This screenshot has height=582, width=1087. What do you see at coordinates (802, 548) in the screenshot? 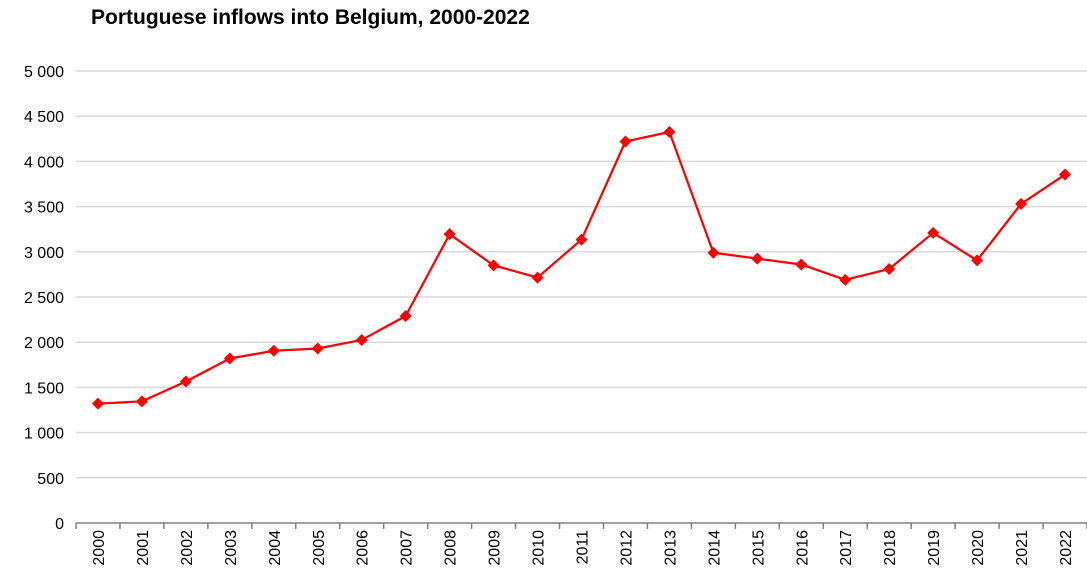
I see `x-tick-label: 2016` at bounding box center [802, 548].